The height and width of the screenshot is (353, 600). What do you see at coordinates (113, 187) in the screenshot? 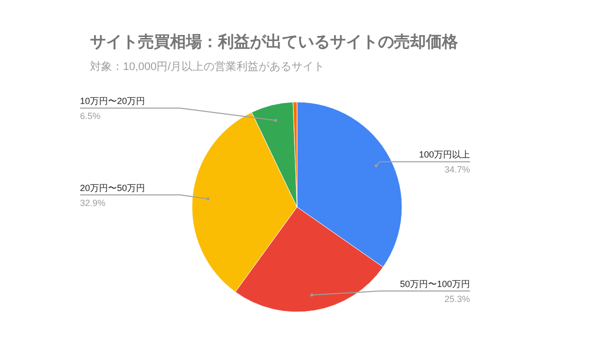
I see `slice-label: 20万円〜50万円` at bounding box center [113, 187].